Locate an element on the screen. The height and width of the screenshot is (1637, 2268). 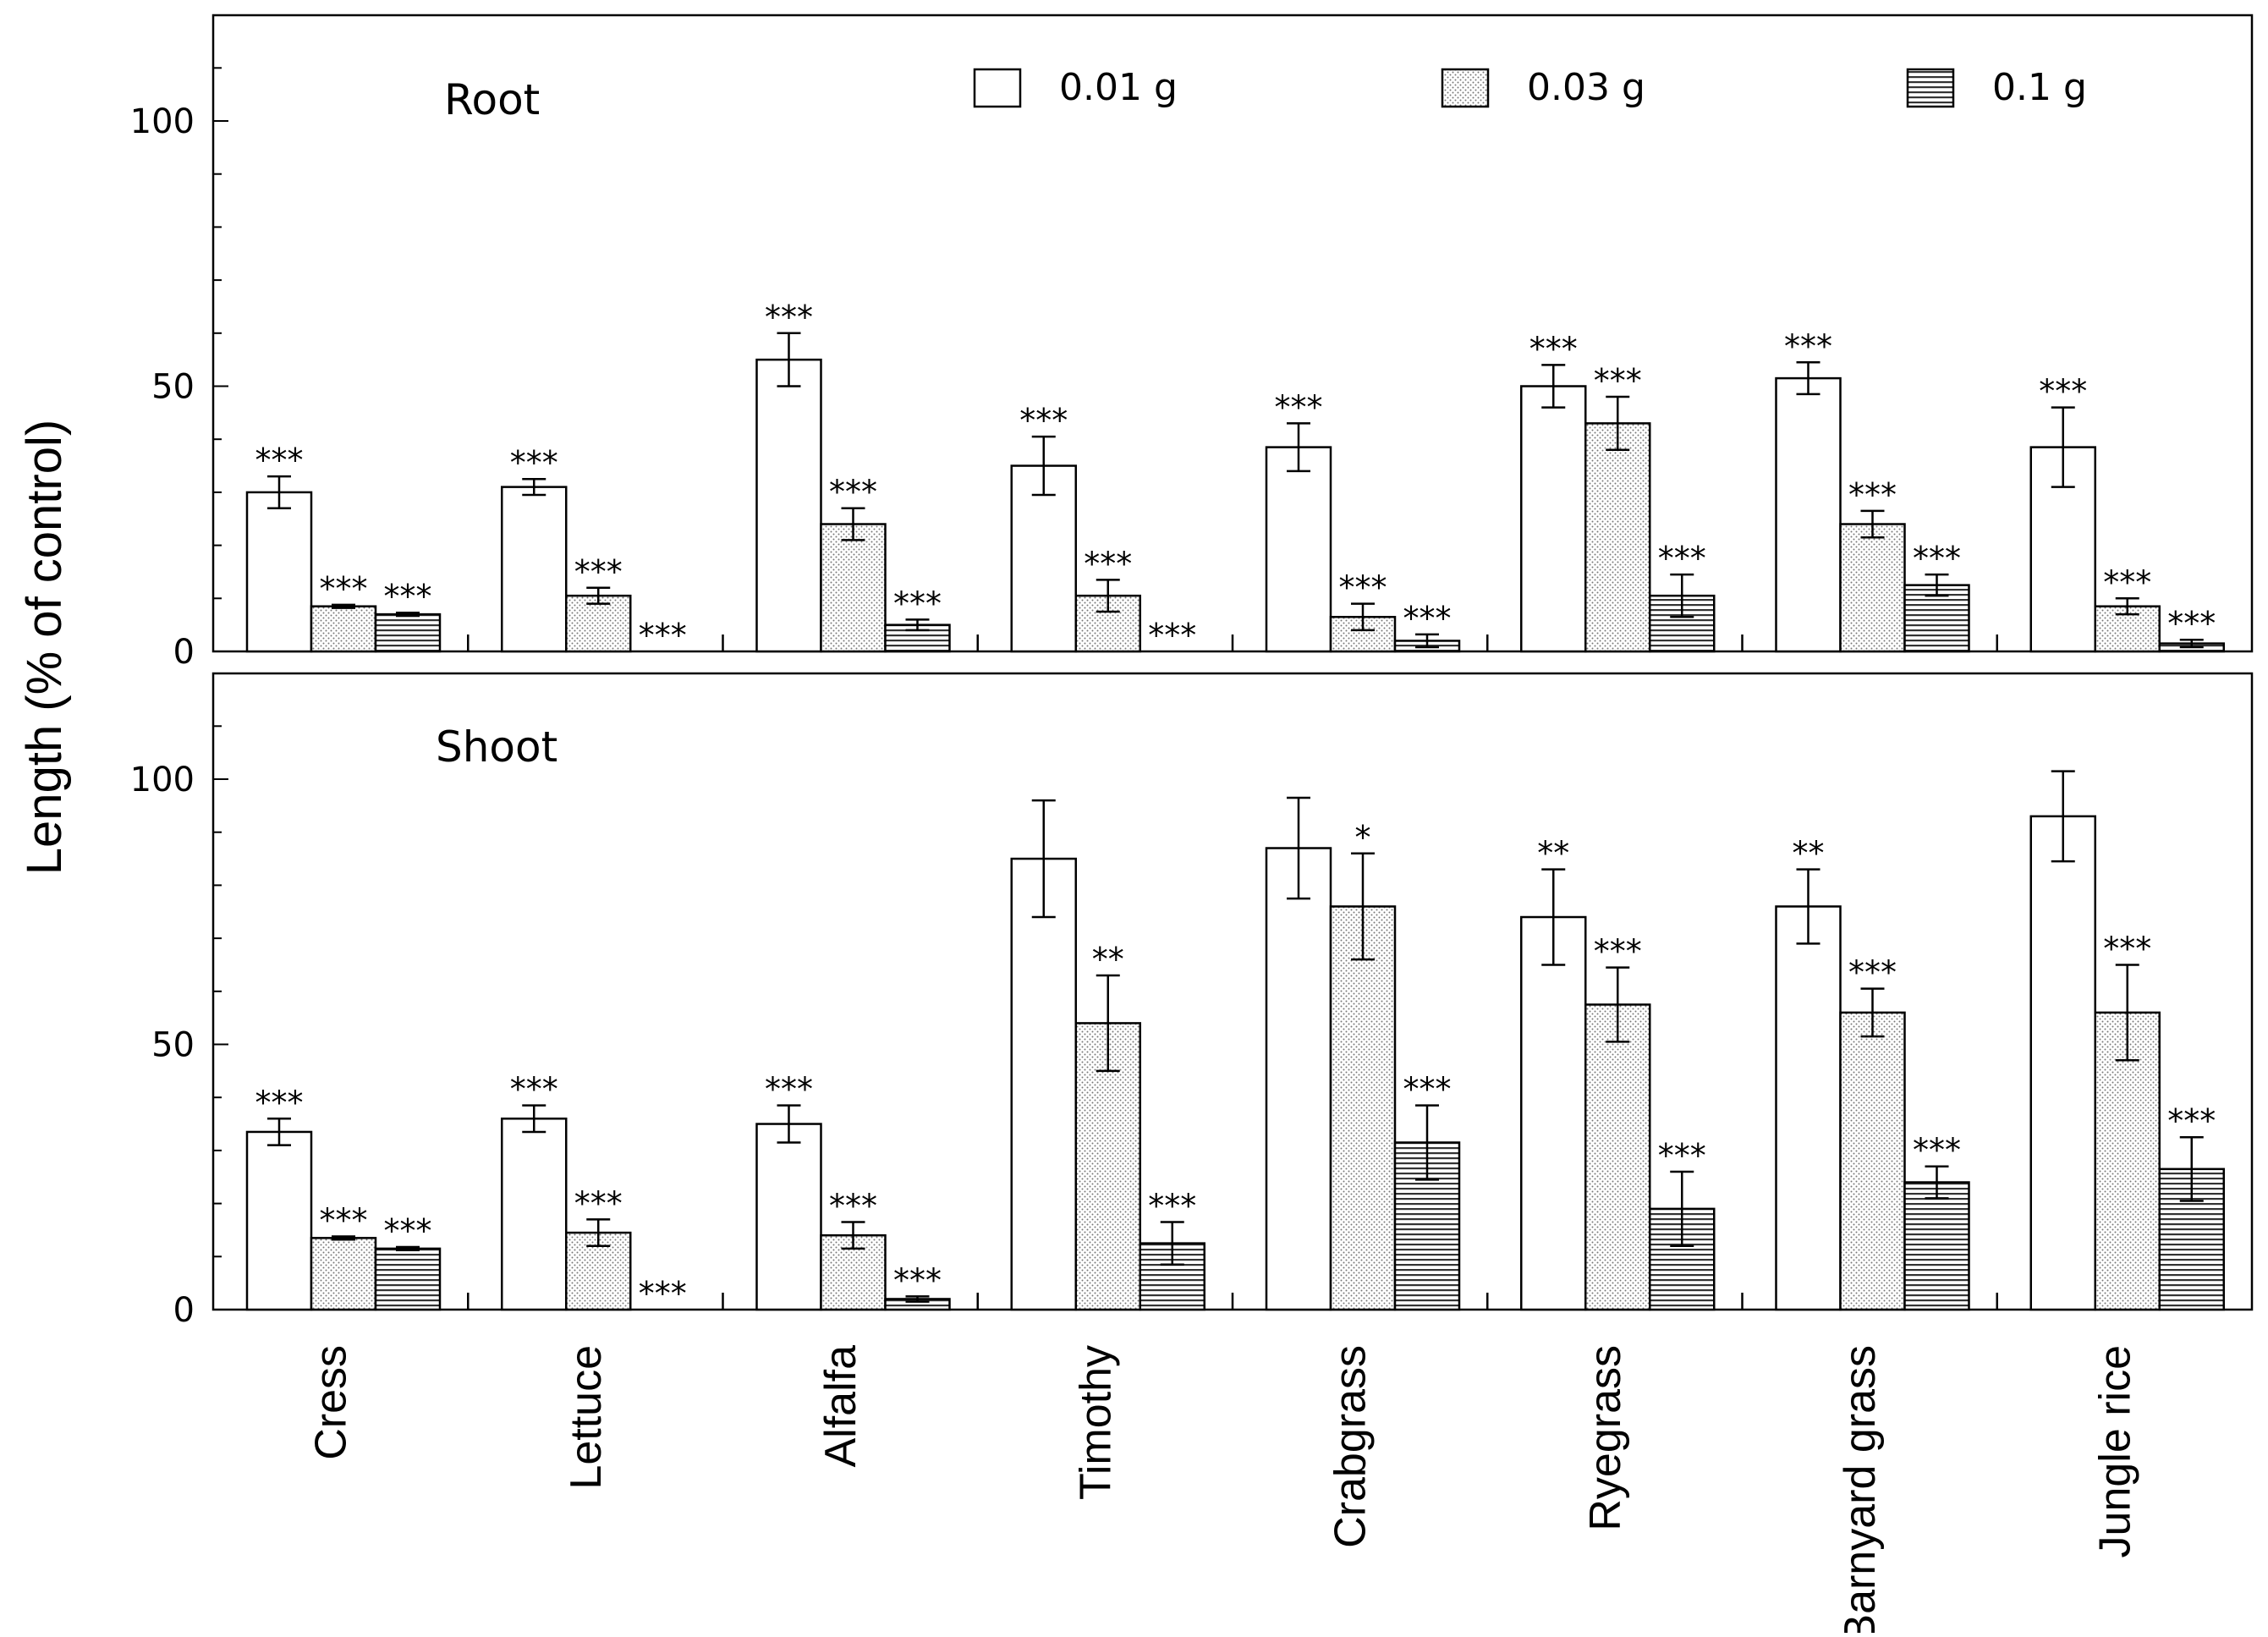
root-bar-barnyard-grass-0-01-g is located at coordinates (1808, 514).